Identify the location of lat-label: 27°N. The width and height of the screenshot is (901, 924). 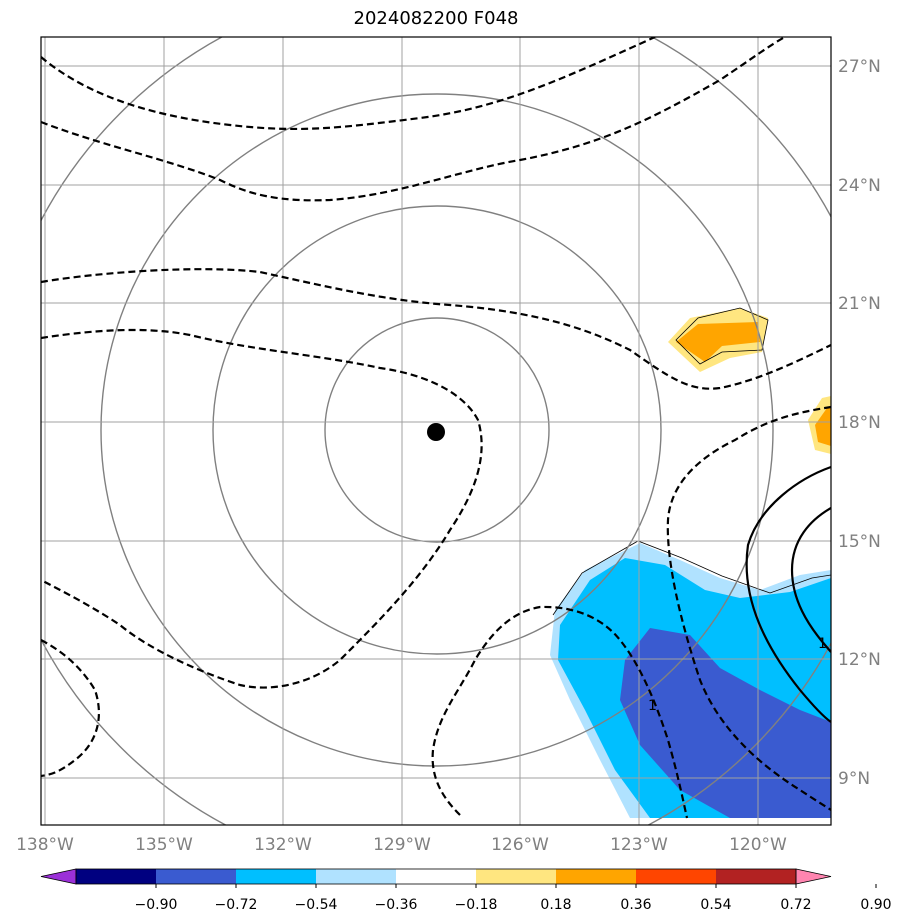
(859, 67).